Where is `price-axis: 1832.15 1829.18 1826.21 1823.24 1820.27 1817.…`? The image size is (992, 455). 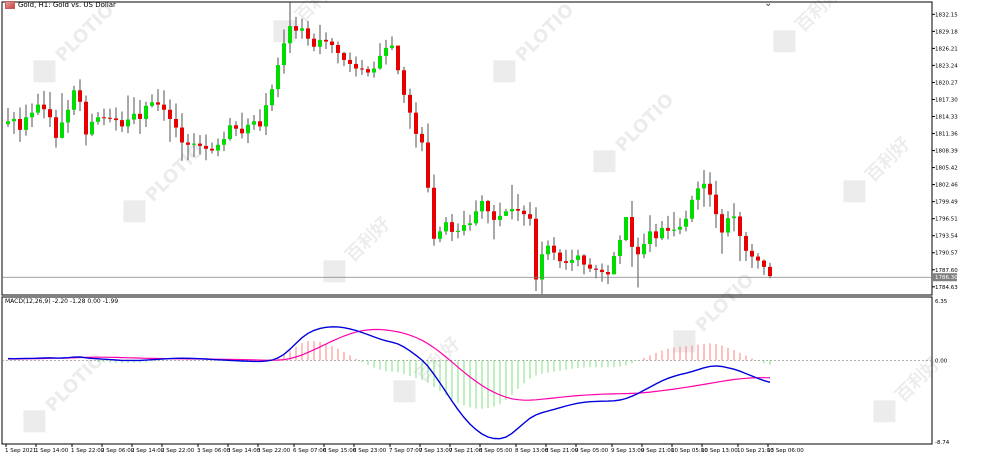 price-axis: 1832.15 1829.18 1826.21 1823.24 1820.27 1817.… is located at coordinates (945, 151).